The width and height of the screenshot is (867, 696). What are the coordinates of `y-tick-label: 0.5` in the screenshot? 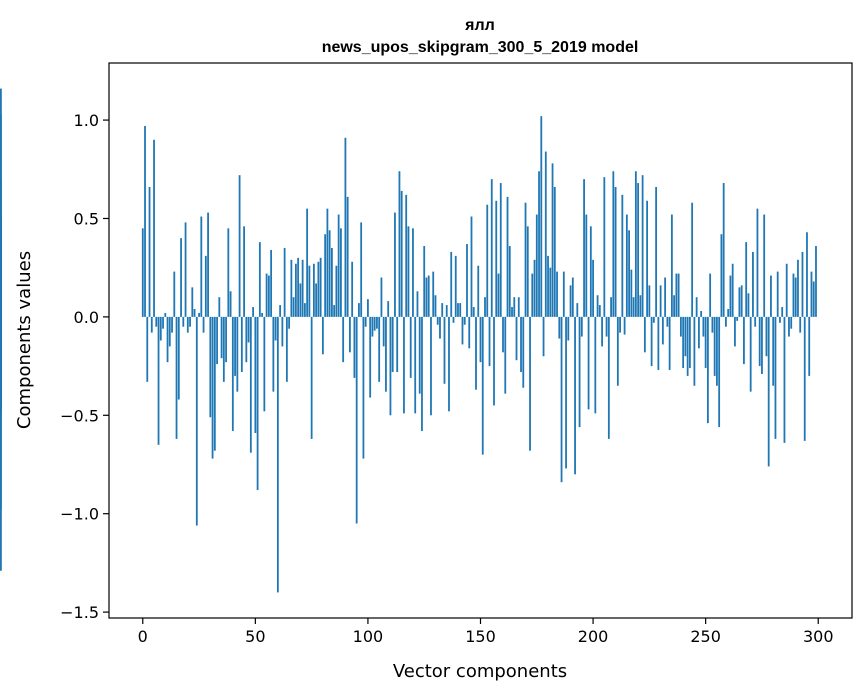 It's located at (86, 218).